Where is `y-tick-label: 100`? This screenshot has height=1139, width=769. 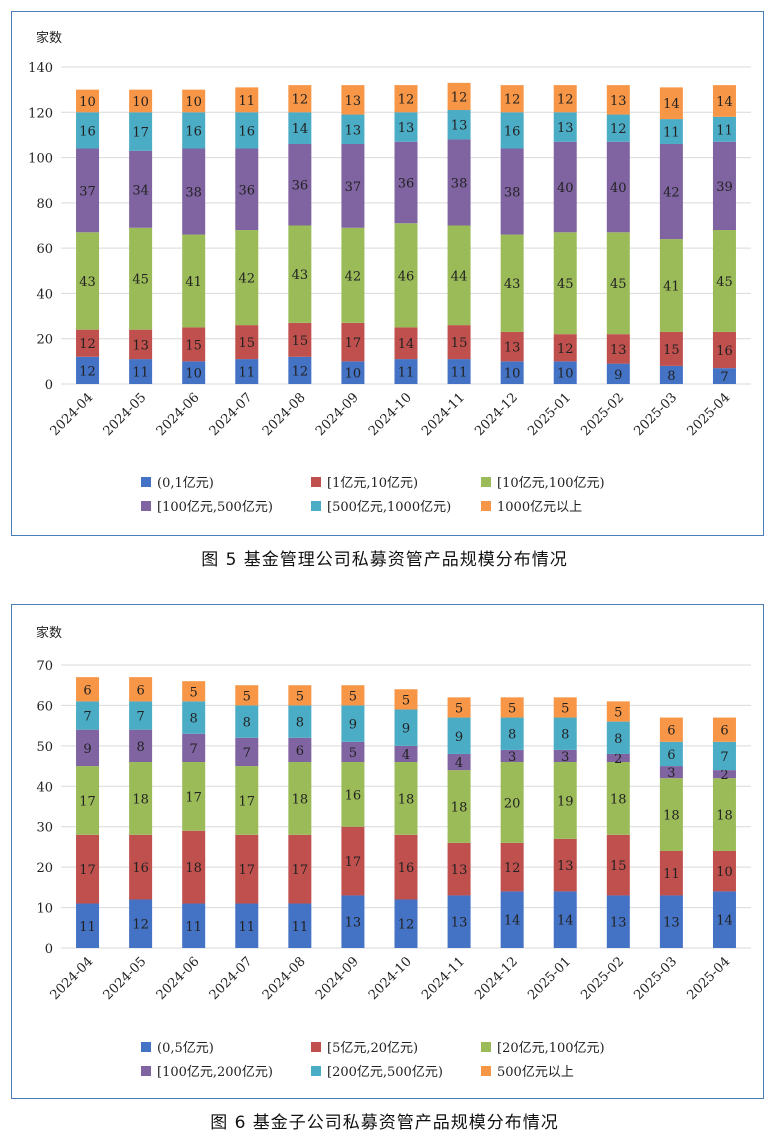 y-tick-label: 100 is located at coordinates (40, 159).